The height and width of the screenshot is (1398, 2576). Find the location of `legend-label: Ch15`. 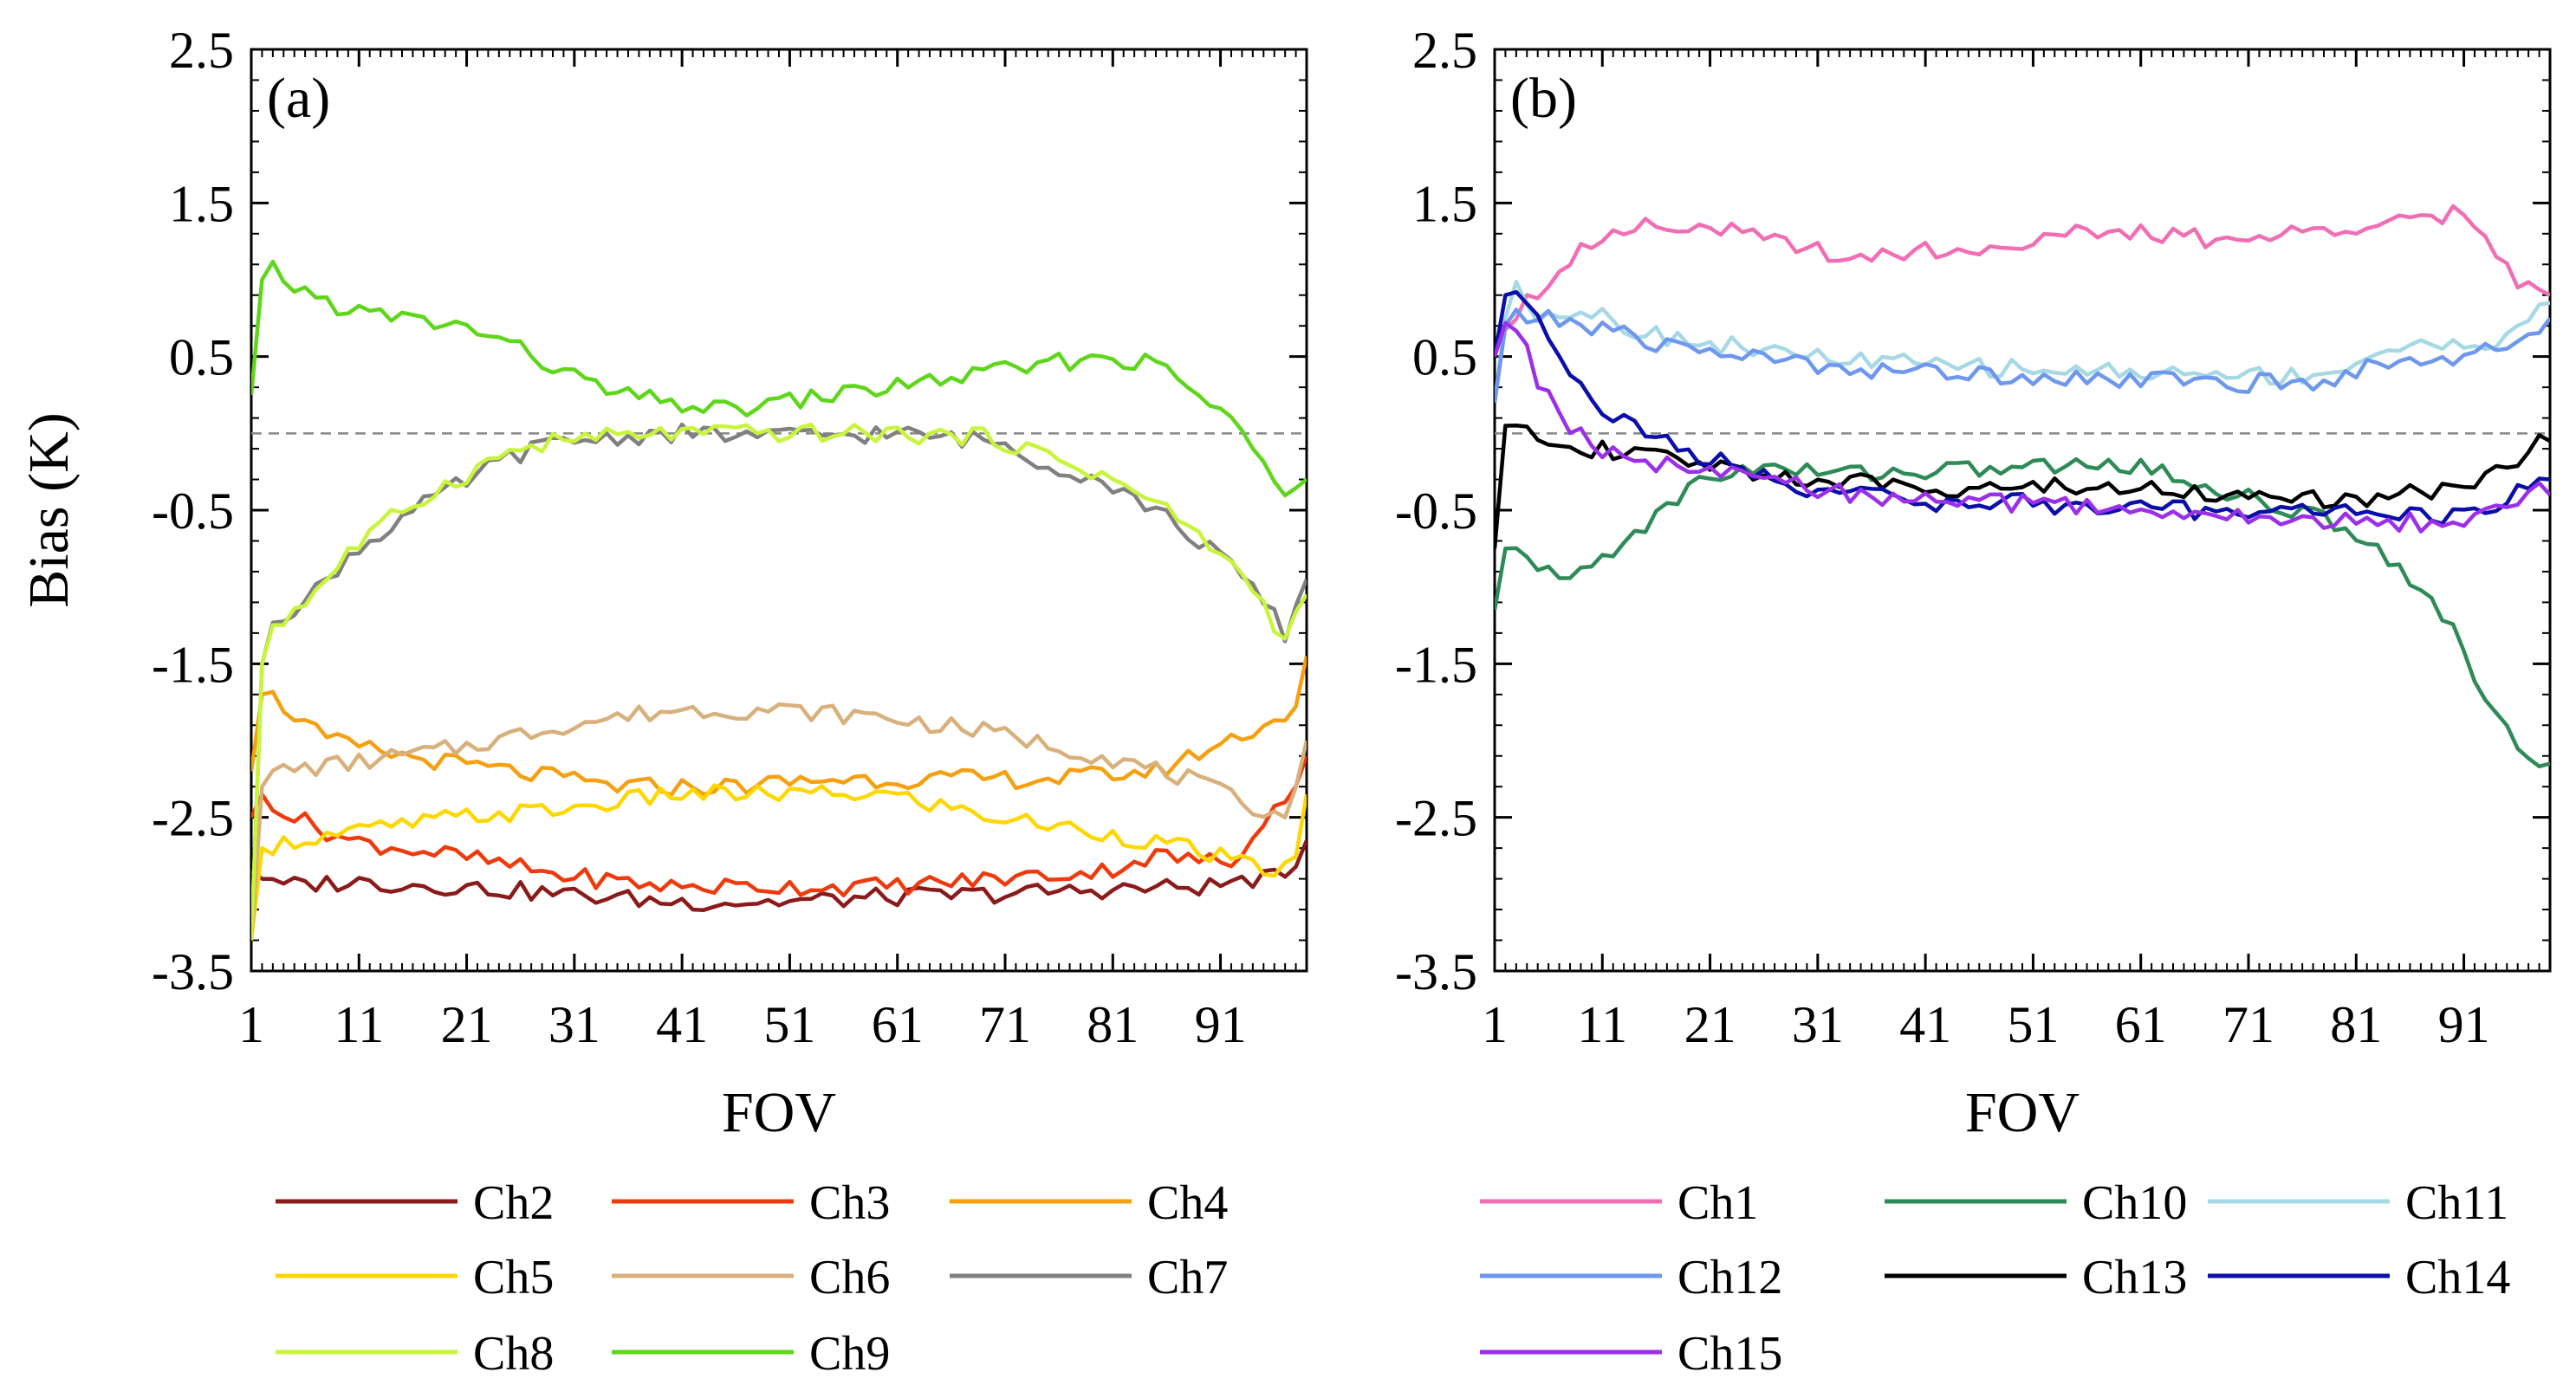

legend-label: Ch15 is located at coordinates (1730, 1354).